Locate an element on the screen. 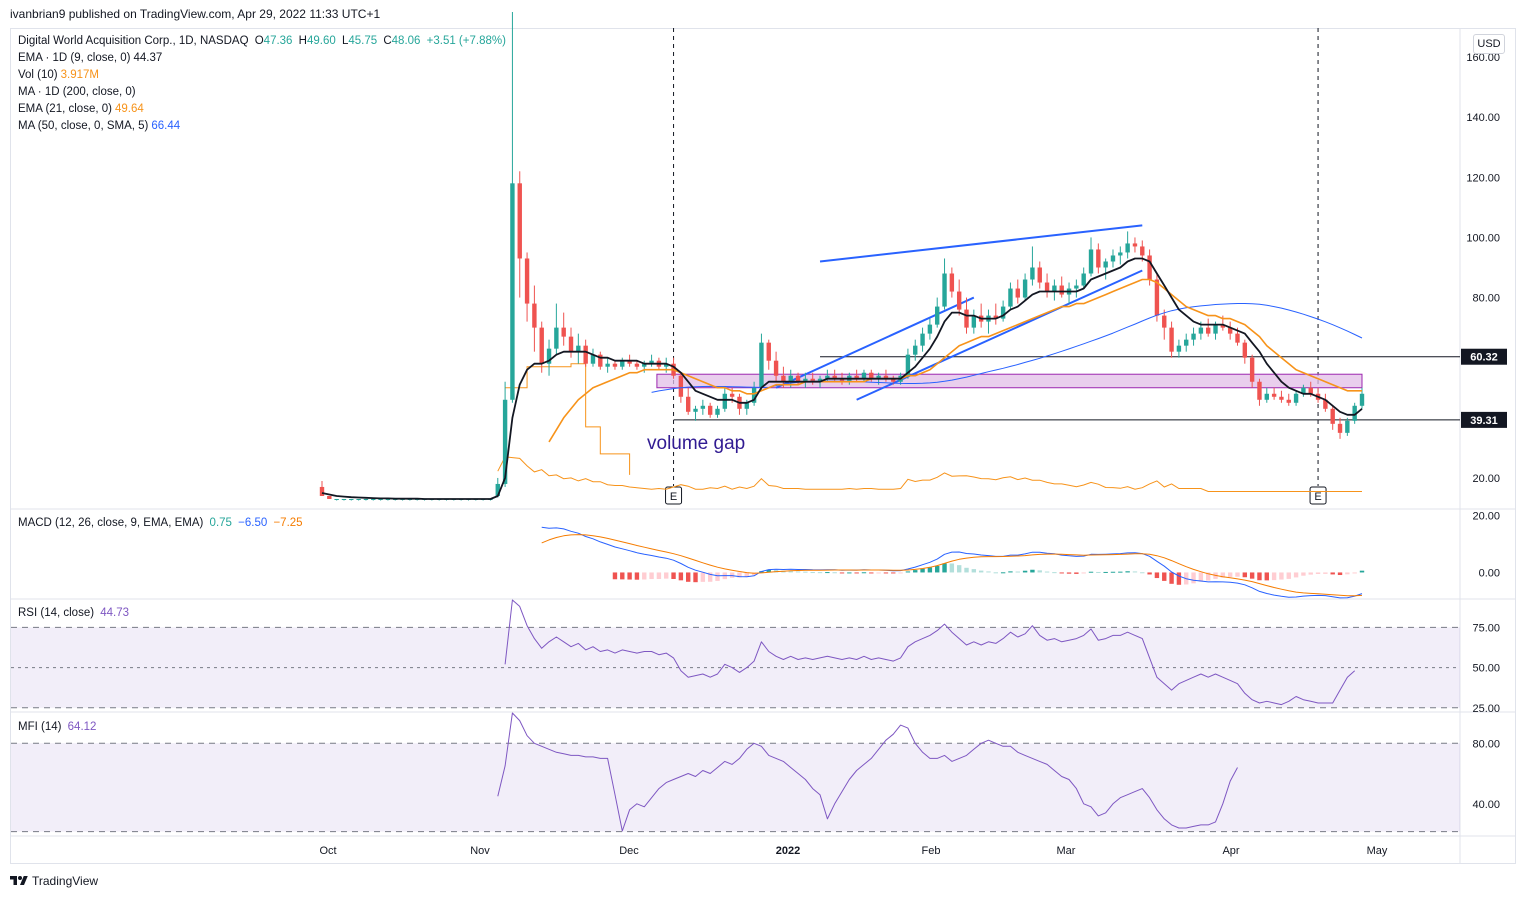 The image size is (1526, 899). change-value: +3.51 (+7.88%) is located at coordinates (466, 41).